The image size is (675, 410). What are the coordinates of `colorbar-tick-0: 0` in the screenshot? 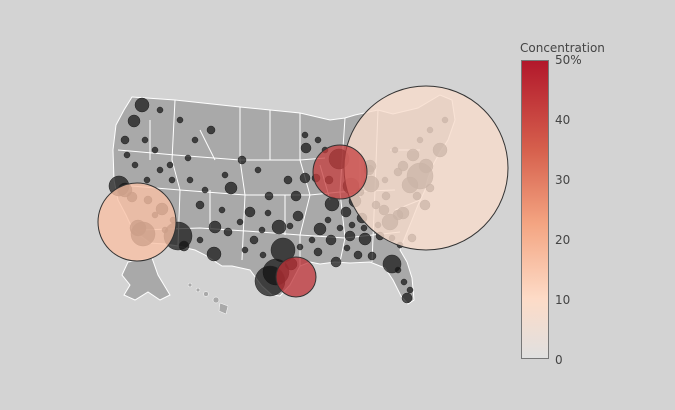 It's located at (559, 360).